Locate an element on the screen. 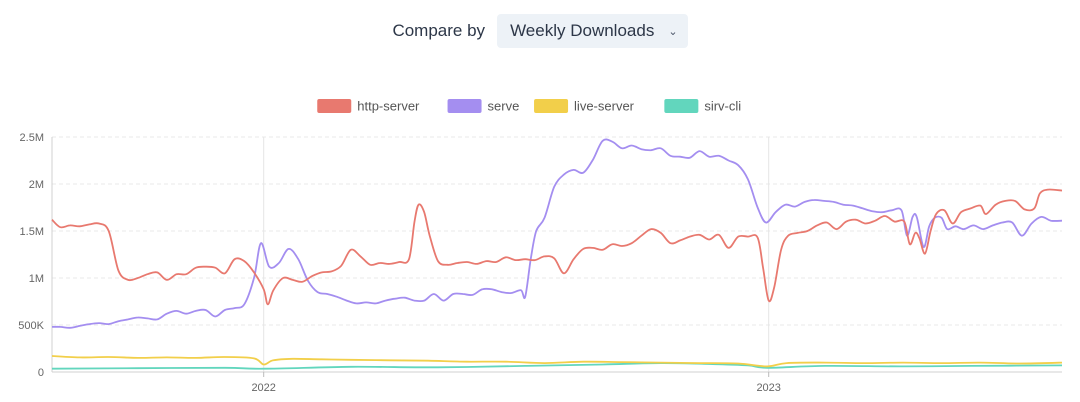  y-tick-label: 2.5M is located at coordinates (32, 138).